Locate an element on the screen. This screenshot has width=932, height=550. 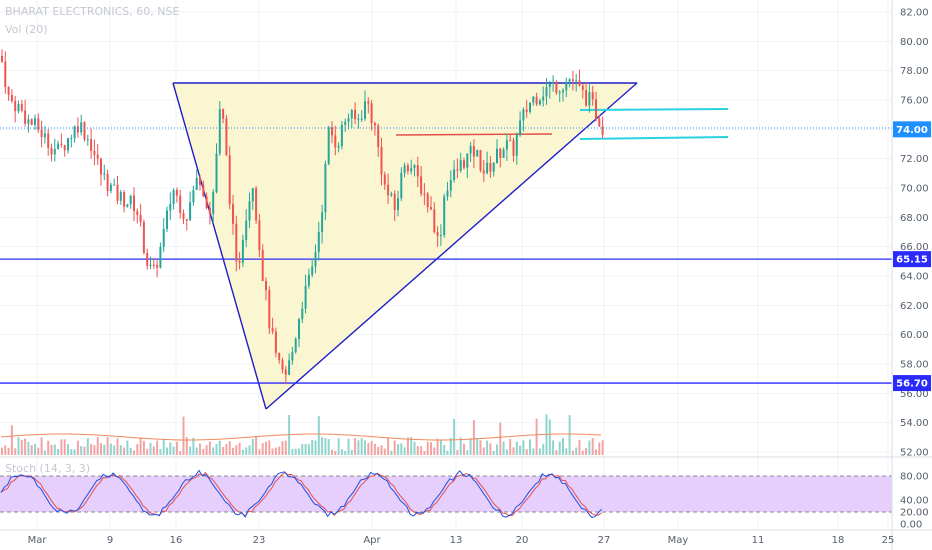
time-tick-label: 25 is located at coordinates (888, 540).